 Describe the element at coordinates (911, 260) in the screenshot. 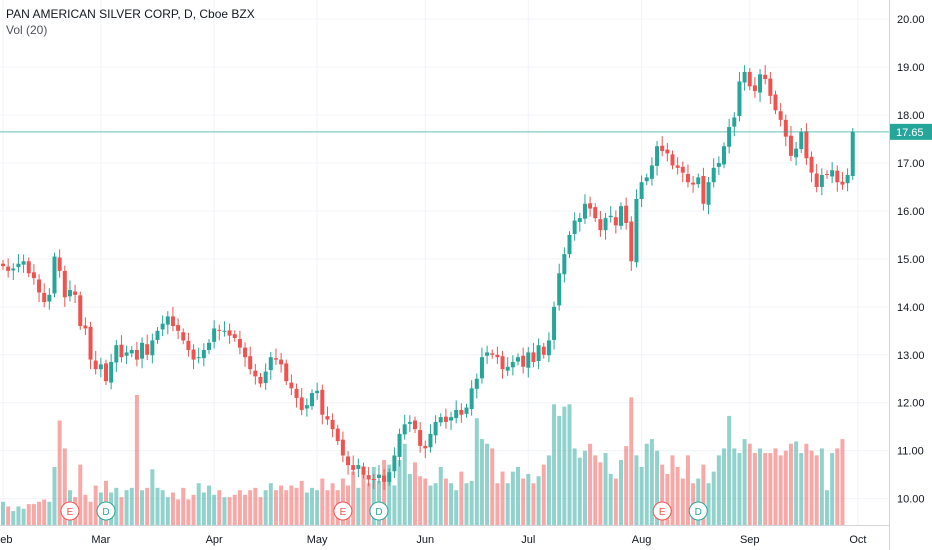

I see `y-tick-label: 15.00` at that location.